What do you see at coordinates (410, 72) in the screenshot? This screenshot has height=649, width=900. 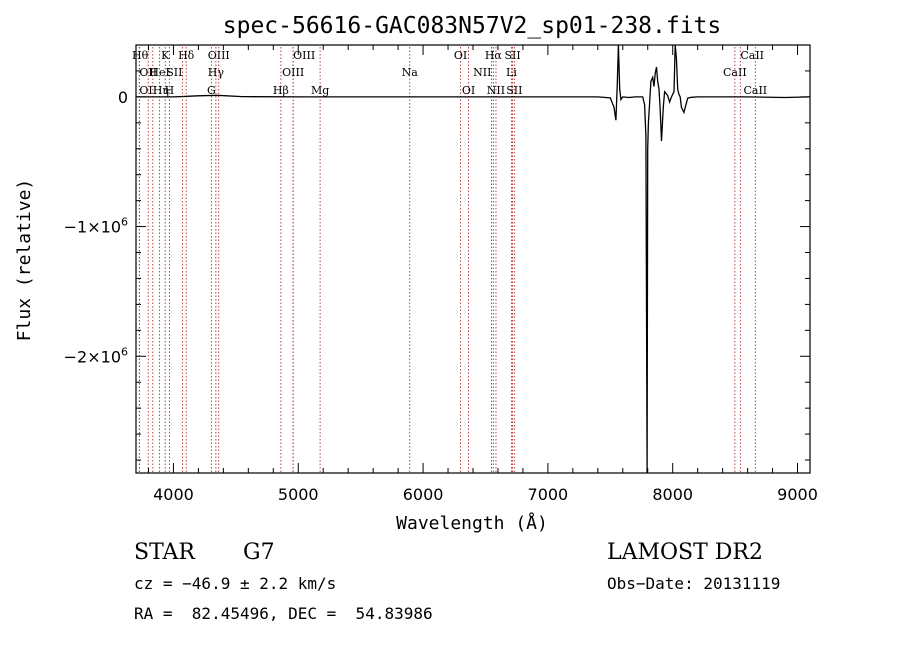 I see `line-label-14: Na` at bounding box center [410, 72].